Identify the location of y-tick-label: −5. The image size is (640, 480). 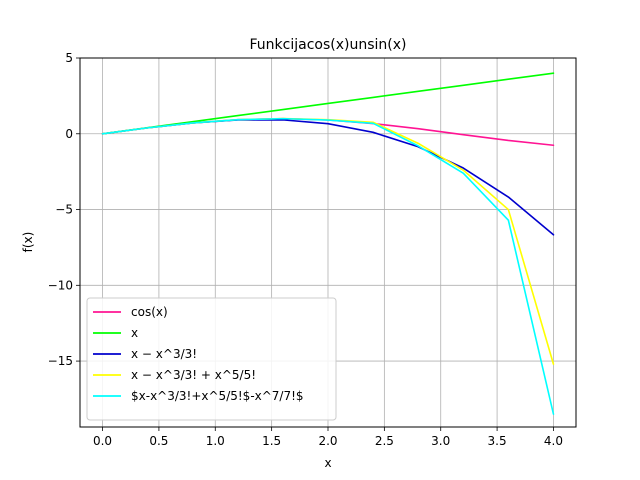
(64, 210).